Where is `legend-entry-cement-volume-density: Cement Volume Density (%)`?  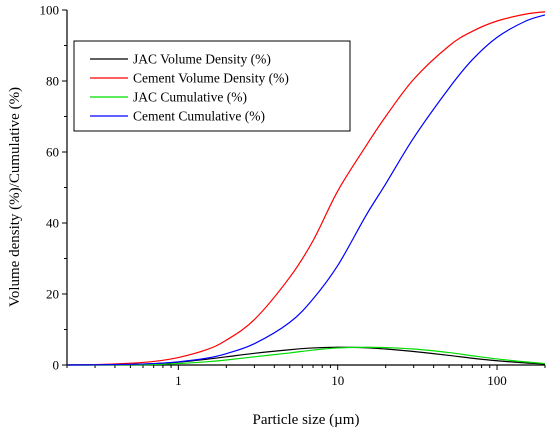
legend-entry-cement-volume-density: Cement Volume Density (%) is located at coordinates (189, 78).